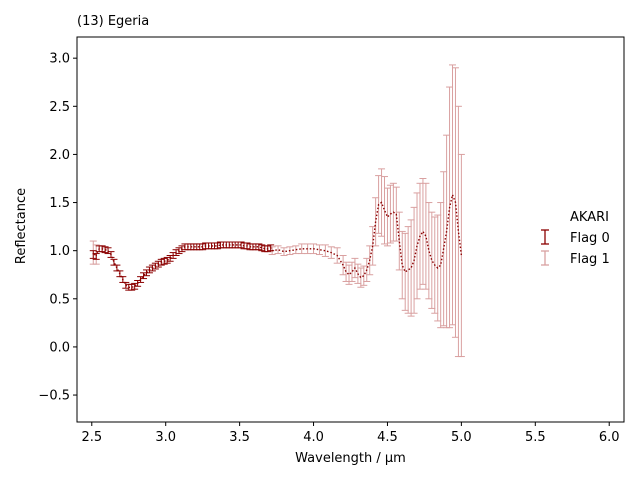 This screenshot has width=640, height=480. I want to click on y-tick-label: −0.5, so click(54, 396).